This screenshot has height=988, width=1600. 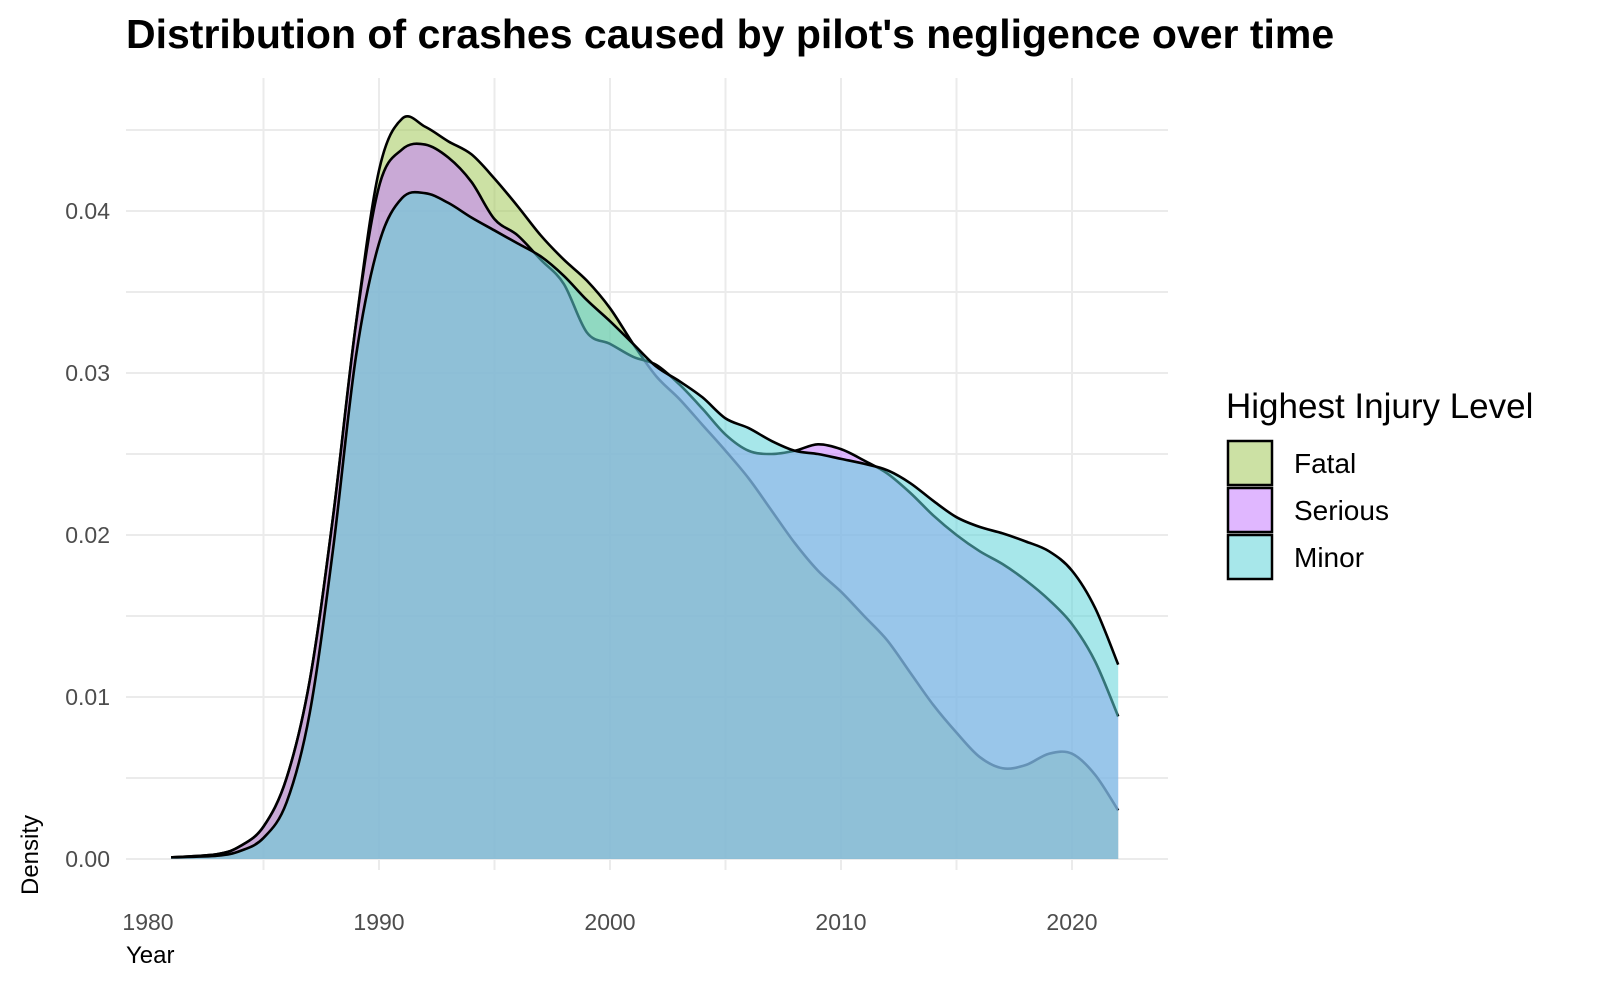 What do you see at coordinates (1325, 463) in the screenshot?
I see `legend-label-fatal: Fatal` at bounding box center [1325, 463].